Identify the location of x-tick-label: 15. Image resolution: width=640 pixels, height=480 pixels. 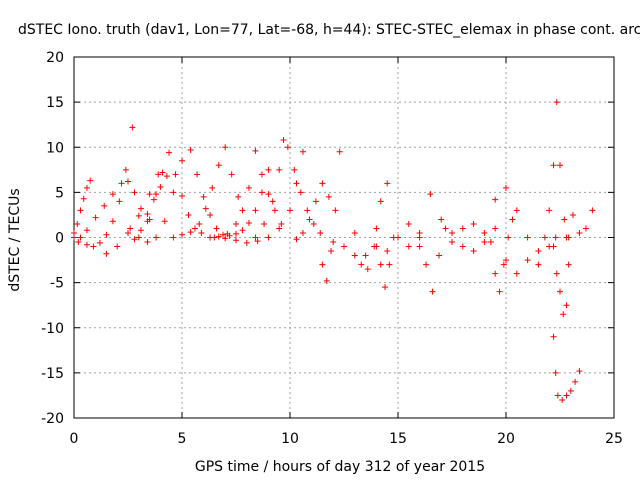
(398, 439).